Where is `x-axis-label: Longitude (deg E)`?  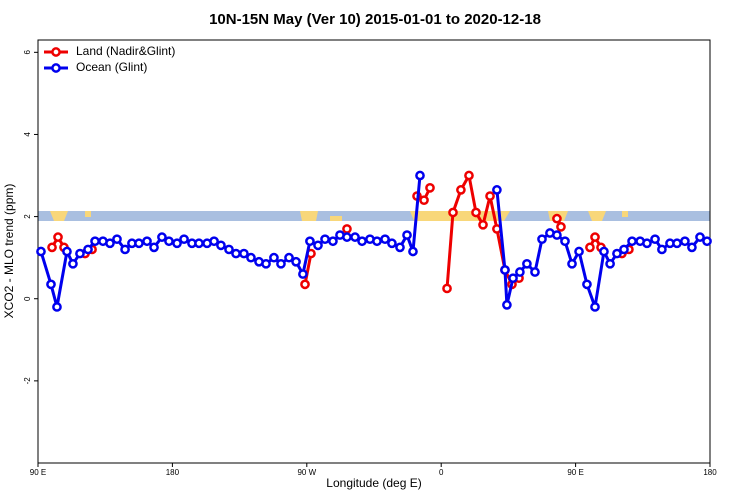
x-axis-label: Longitude (deg E) is located at coordinates (373, 483).